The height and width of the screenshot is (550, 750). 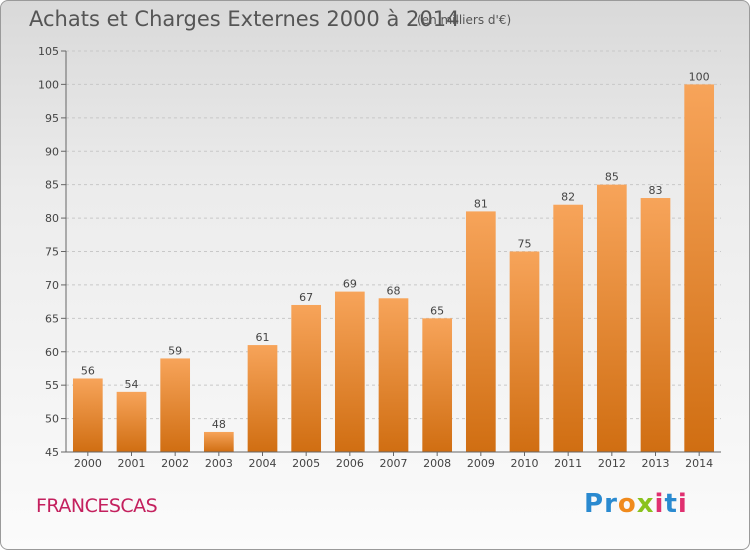 What do you see at coordinates (437, 310) in the screenshot?
I see `data-label: 65` at bounding box center [437, 310].